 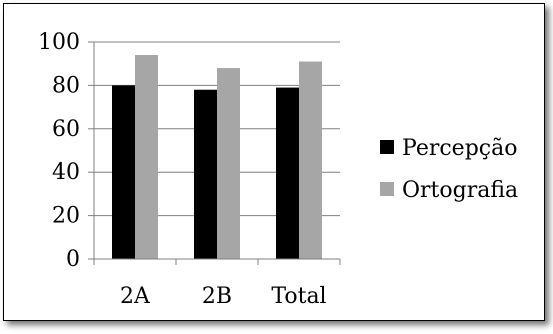 I want to click on y-tick-label: 80, so click(x=66, y=85).